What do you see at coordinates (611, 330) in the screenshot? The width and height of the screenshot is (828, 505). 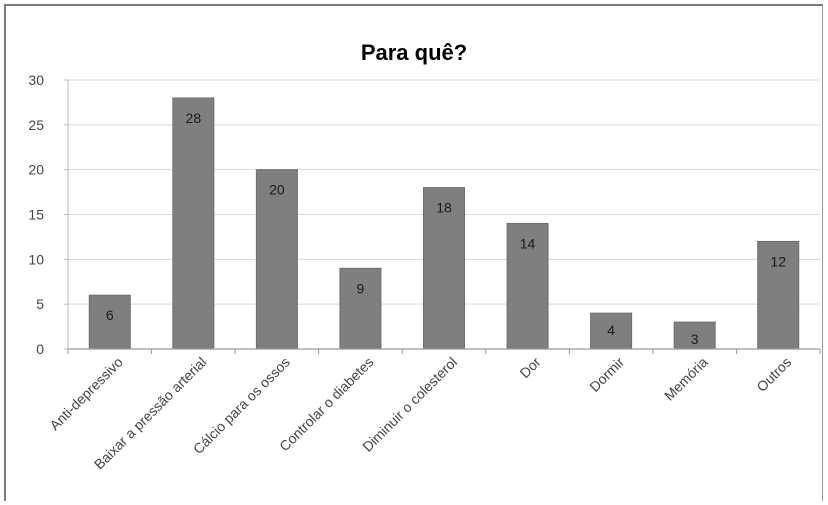 I see `bar-value-label: 4` at bounding box center [611, 330].